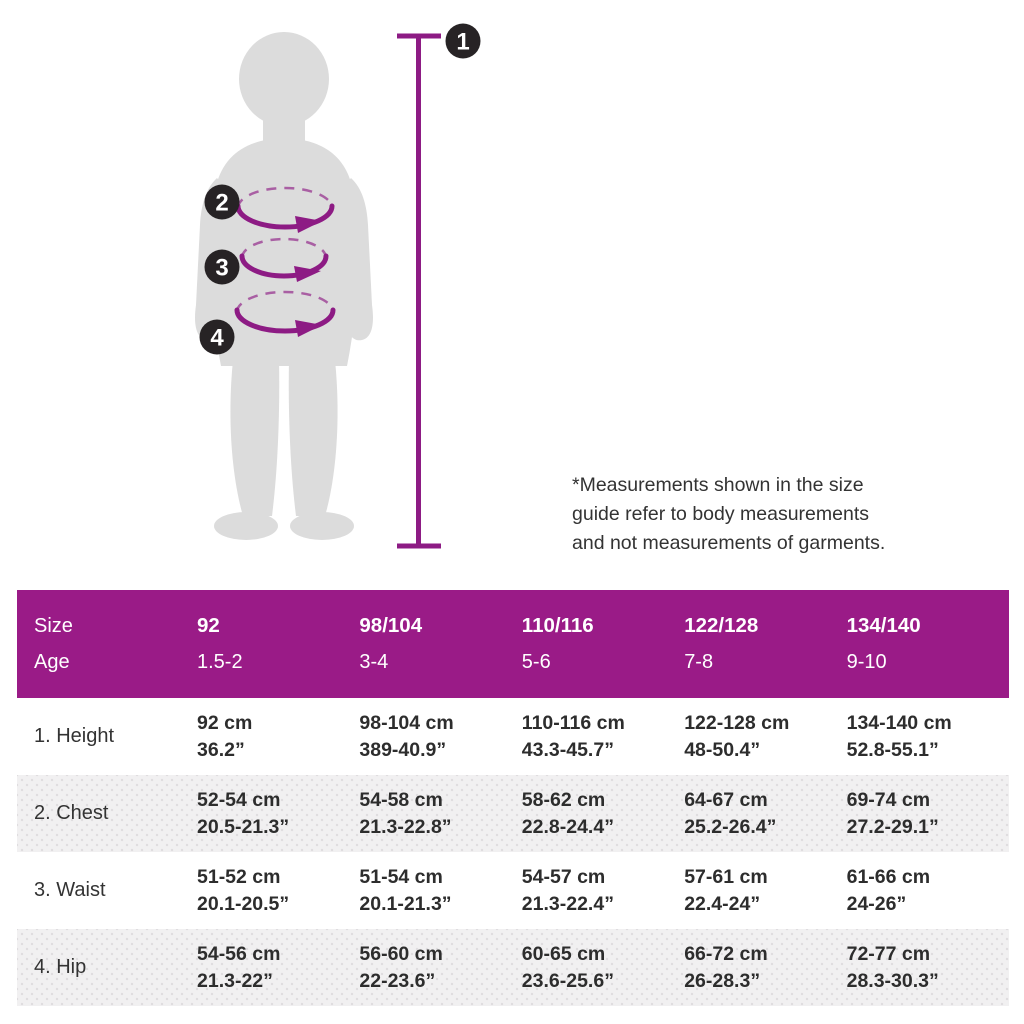 This screenshot has width=1024, height=1024. I want to click on measurement-cell: 92 cm 36.2”, so click(225, 736).